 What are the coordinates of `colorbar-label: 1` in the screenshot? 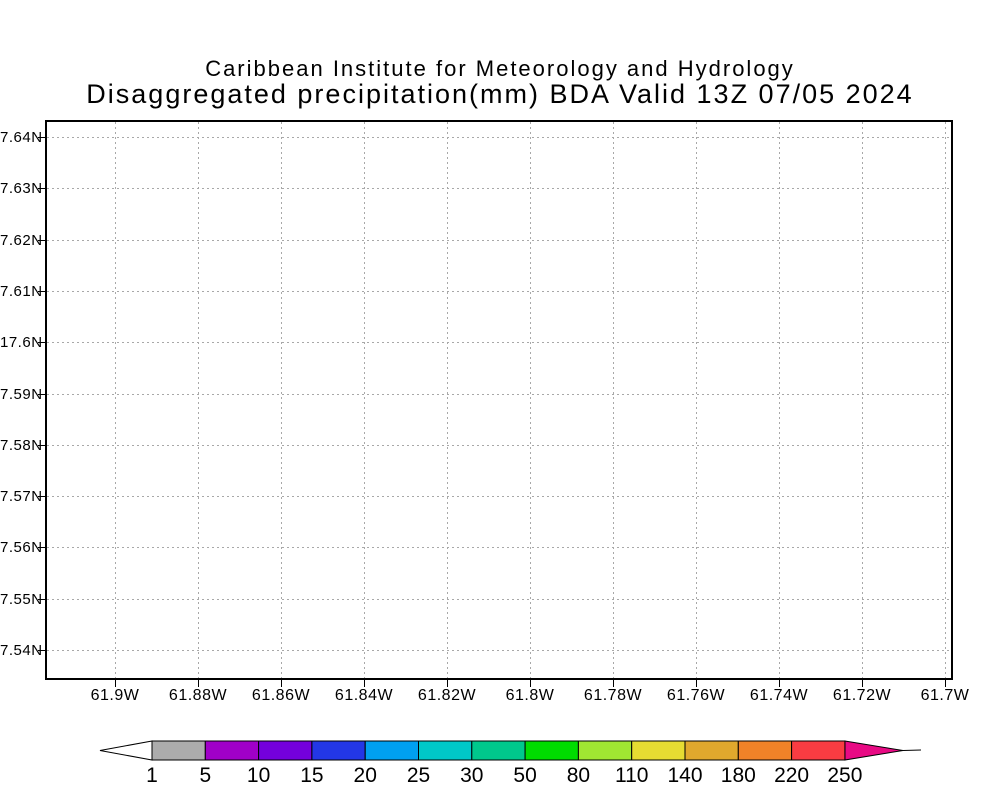 It's located at (152, 775).